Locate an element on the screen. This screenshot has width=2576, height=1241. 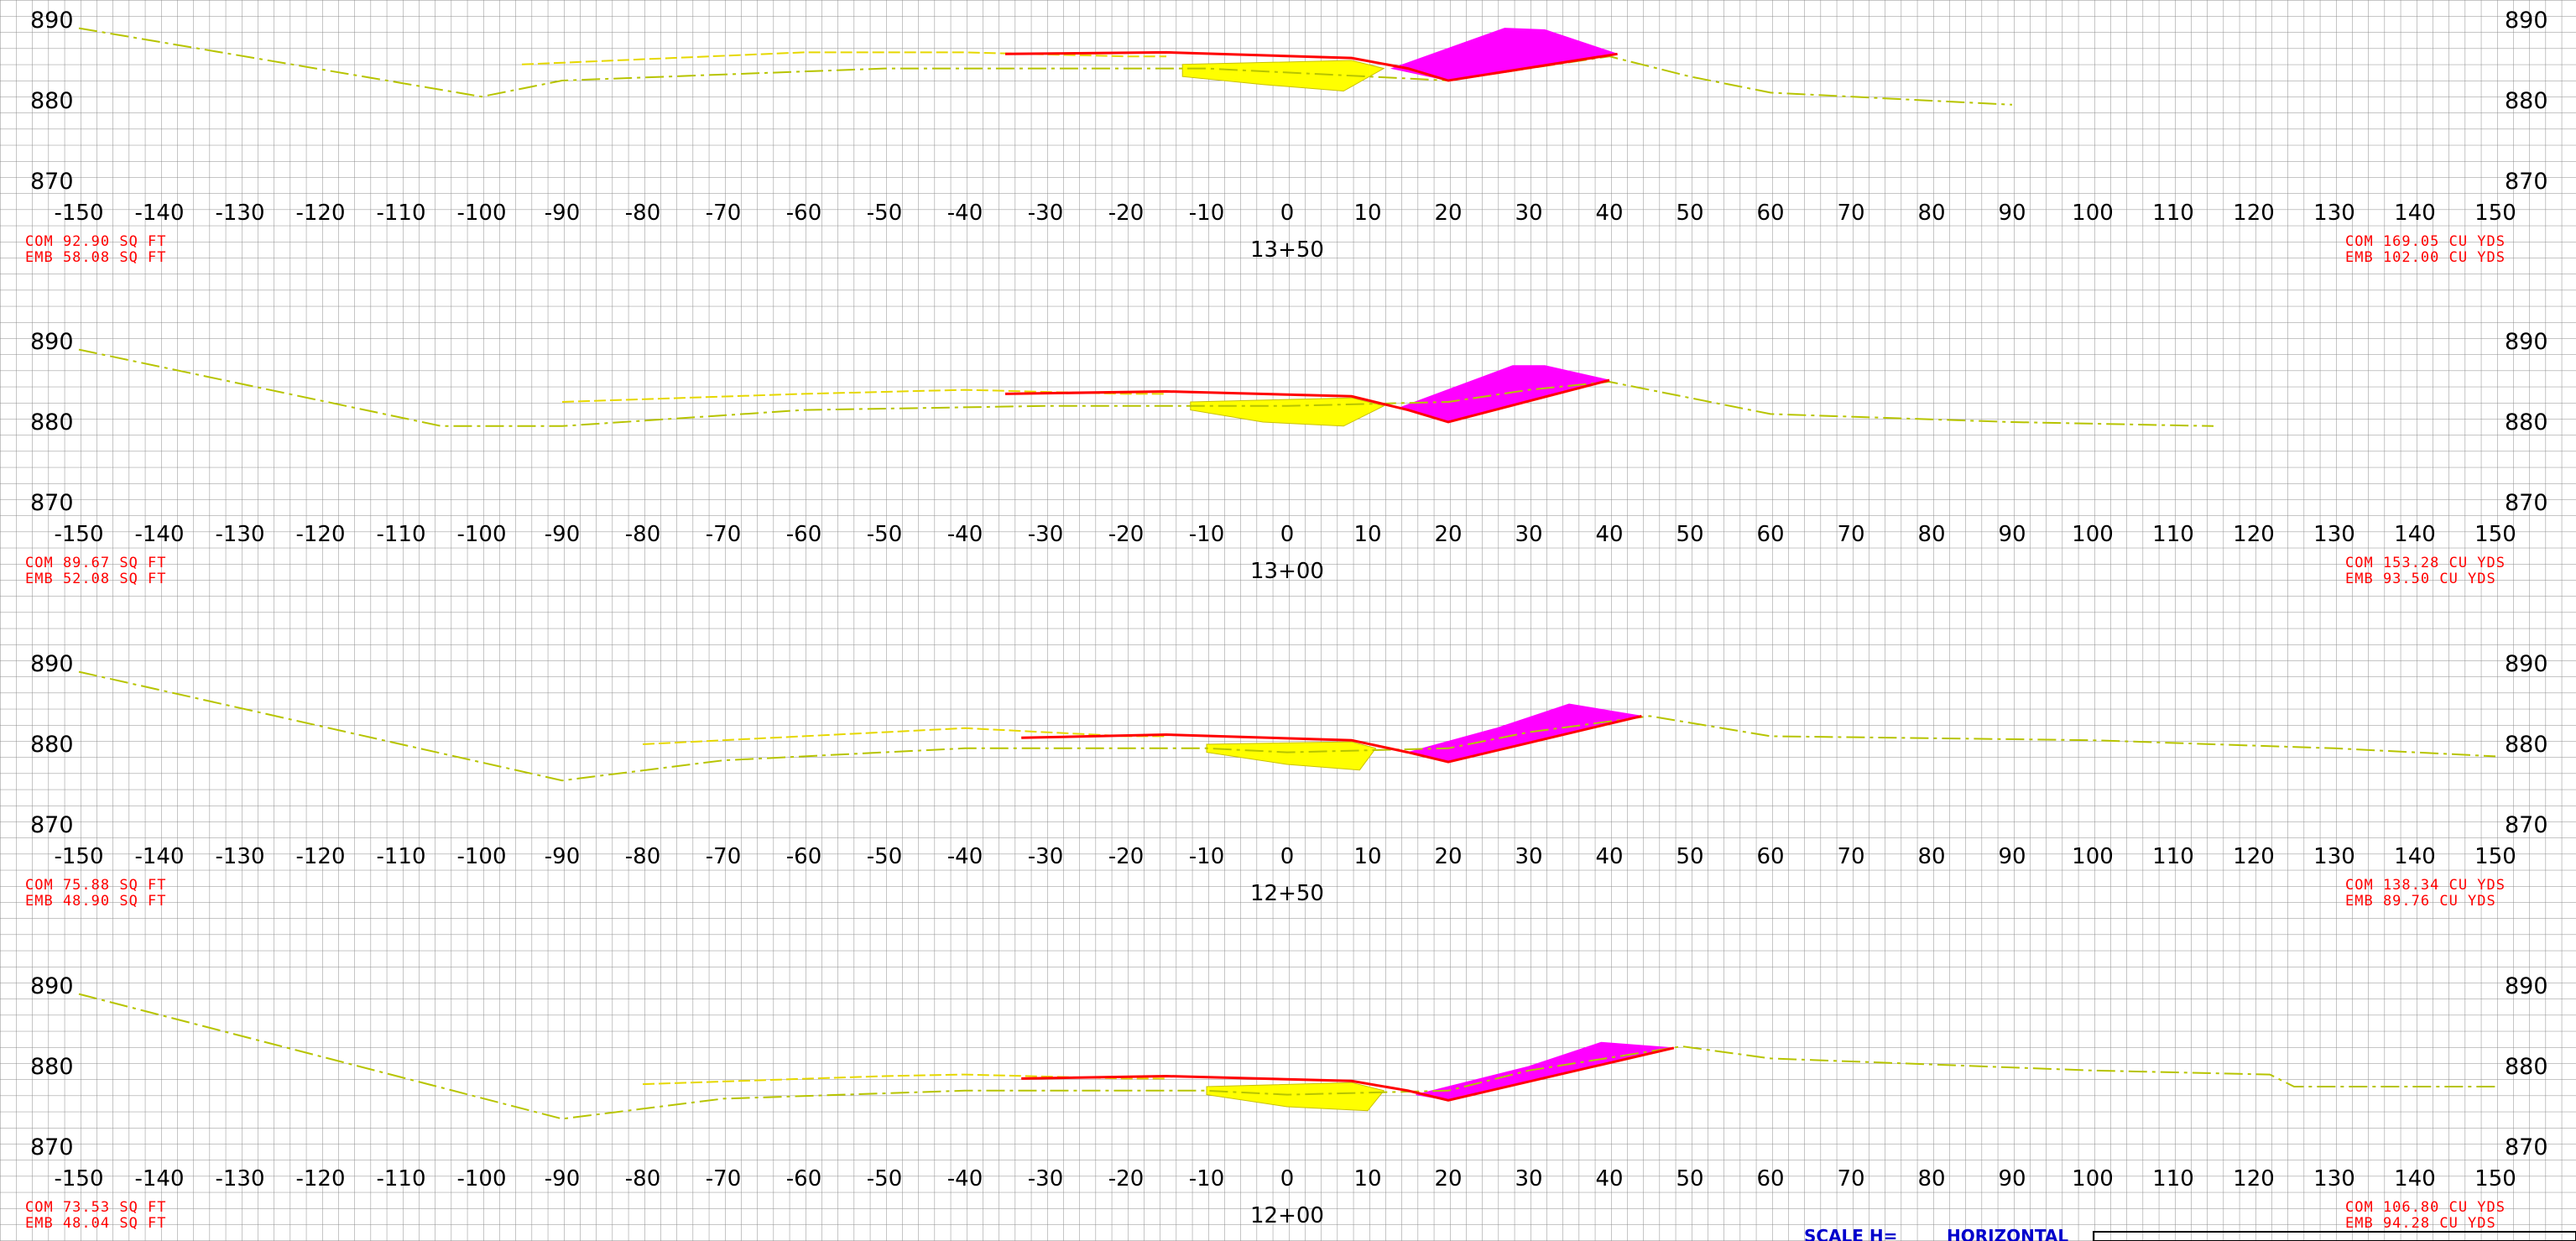
area-emb: EMB 48.90 SQ FT is located at coordinates (96, 901).